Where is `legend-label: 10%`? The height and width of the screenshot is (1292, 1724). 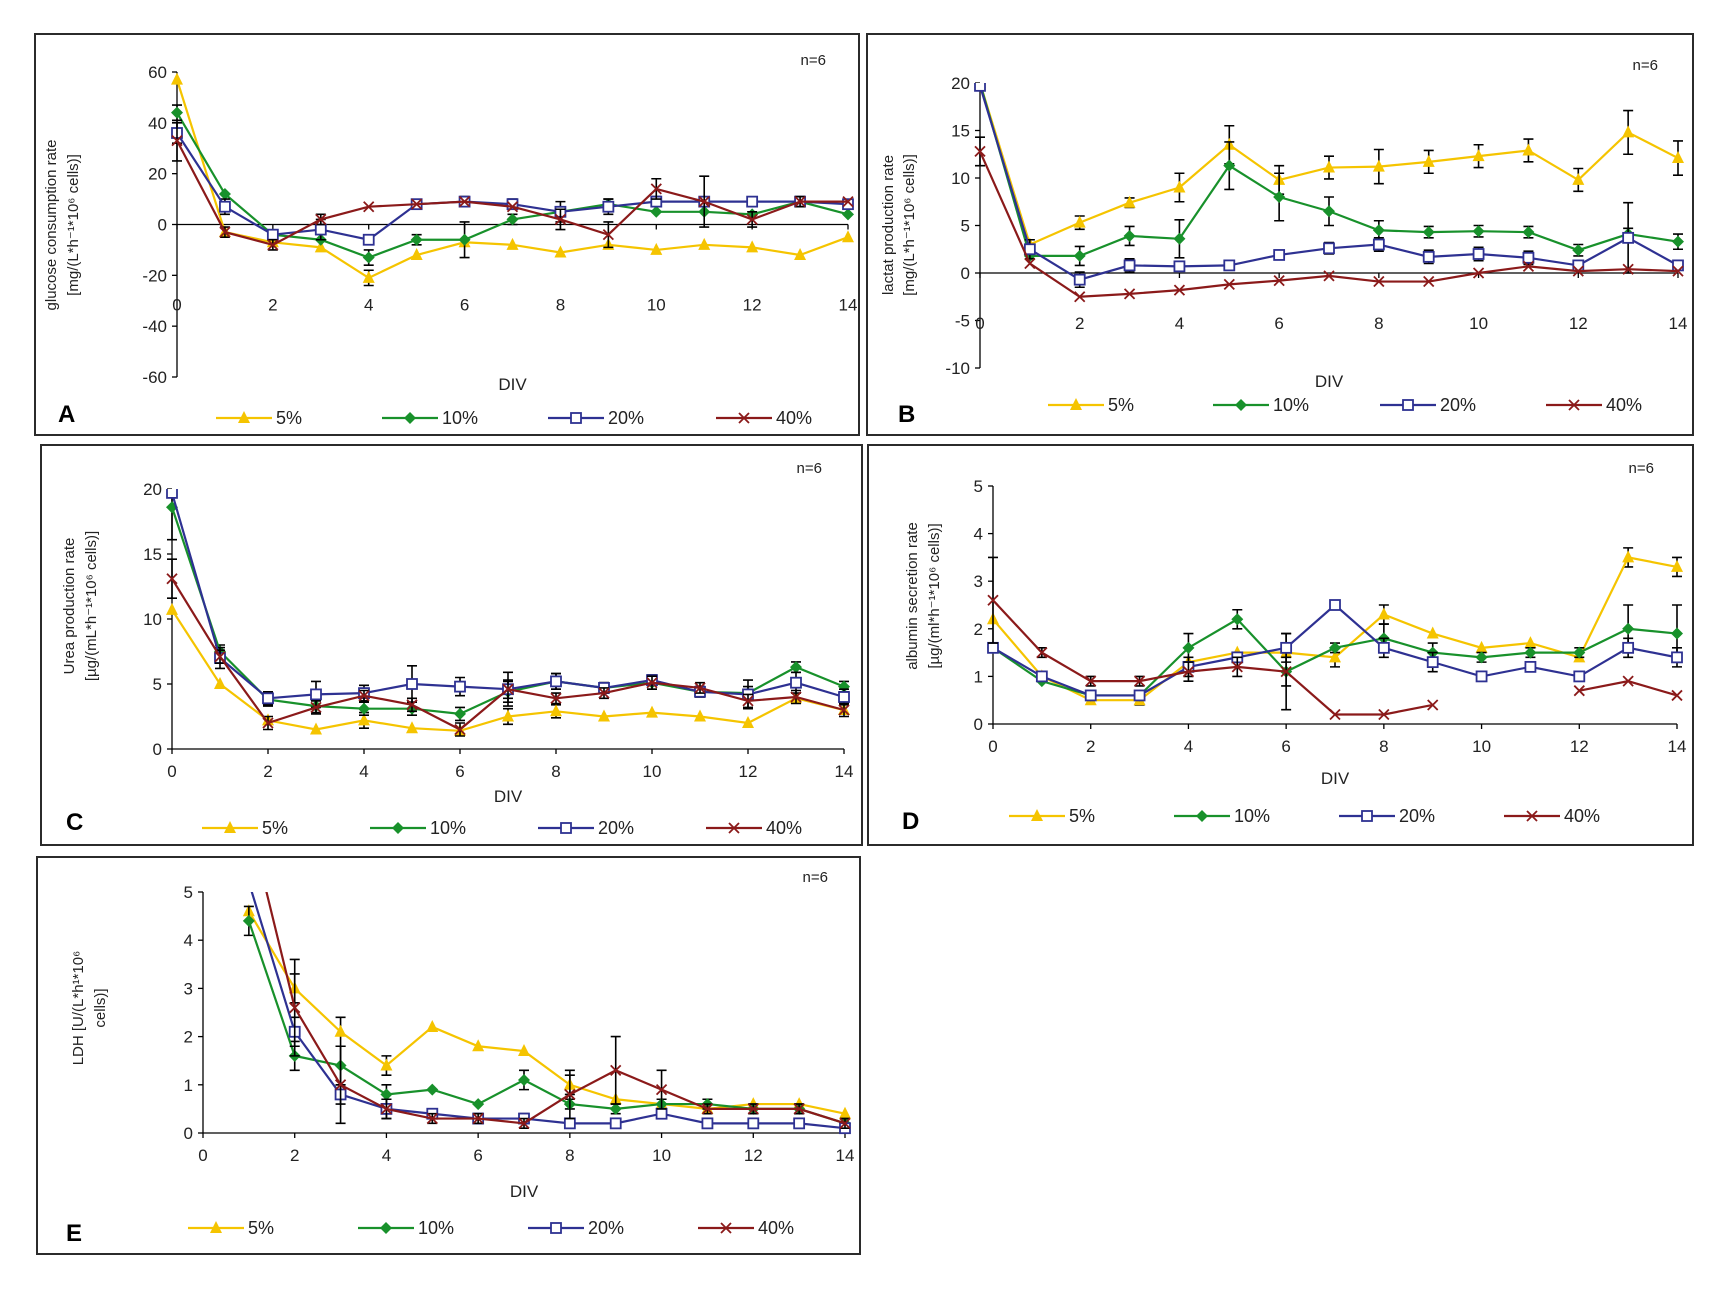
legend-label: 10% is located at coordinates (448, 828).